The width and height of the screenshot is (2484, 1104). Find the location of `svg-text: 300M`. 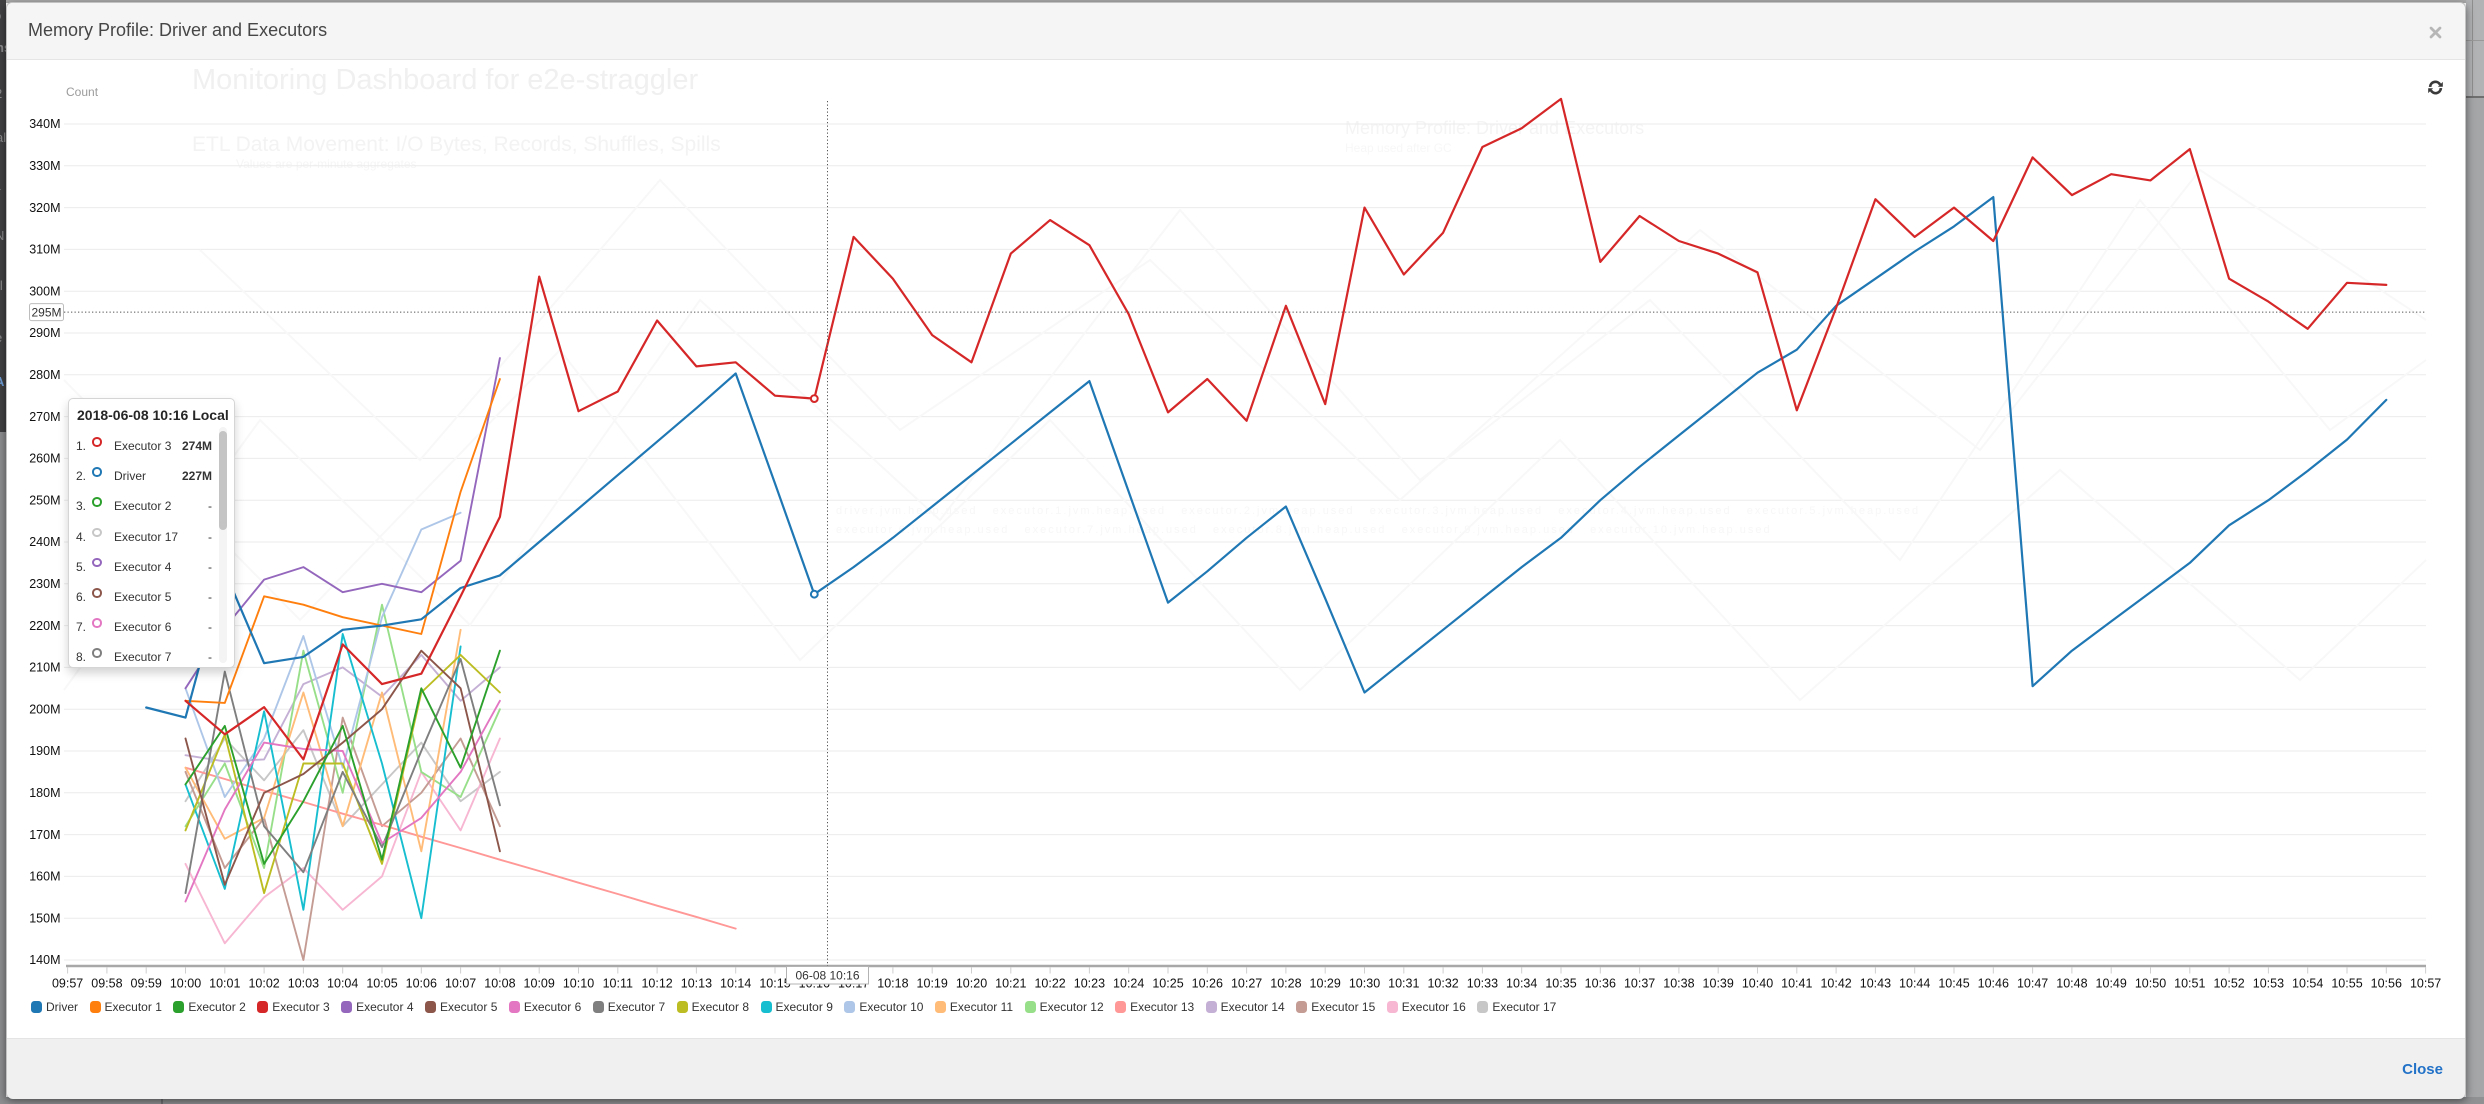

svg-text: 300M is located at coordinates (44, 291).